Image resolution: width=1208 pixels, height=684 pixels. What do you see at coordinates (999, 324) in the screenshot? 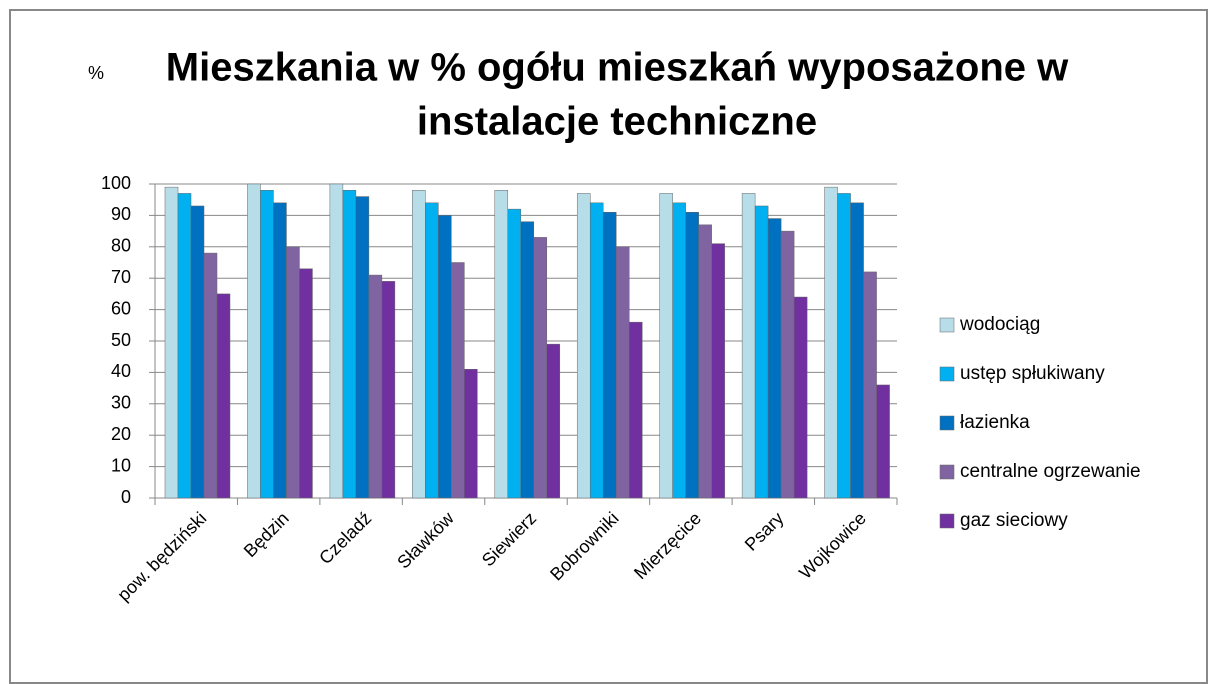
I see `legend-label: wodociąg` at bounding box center [999, 324].